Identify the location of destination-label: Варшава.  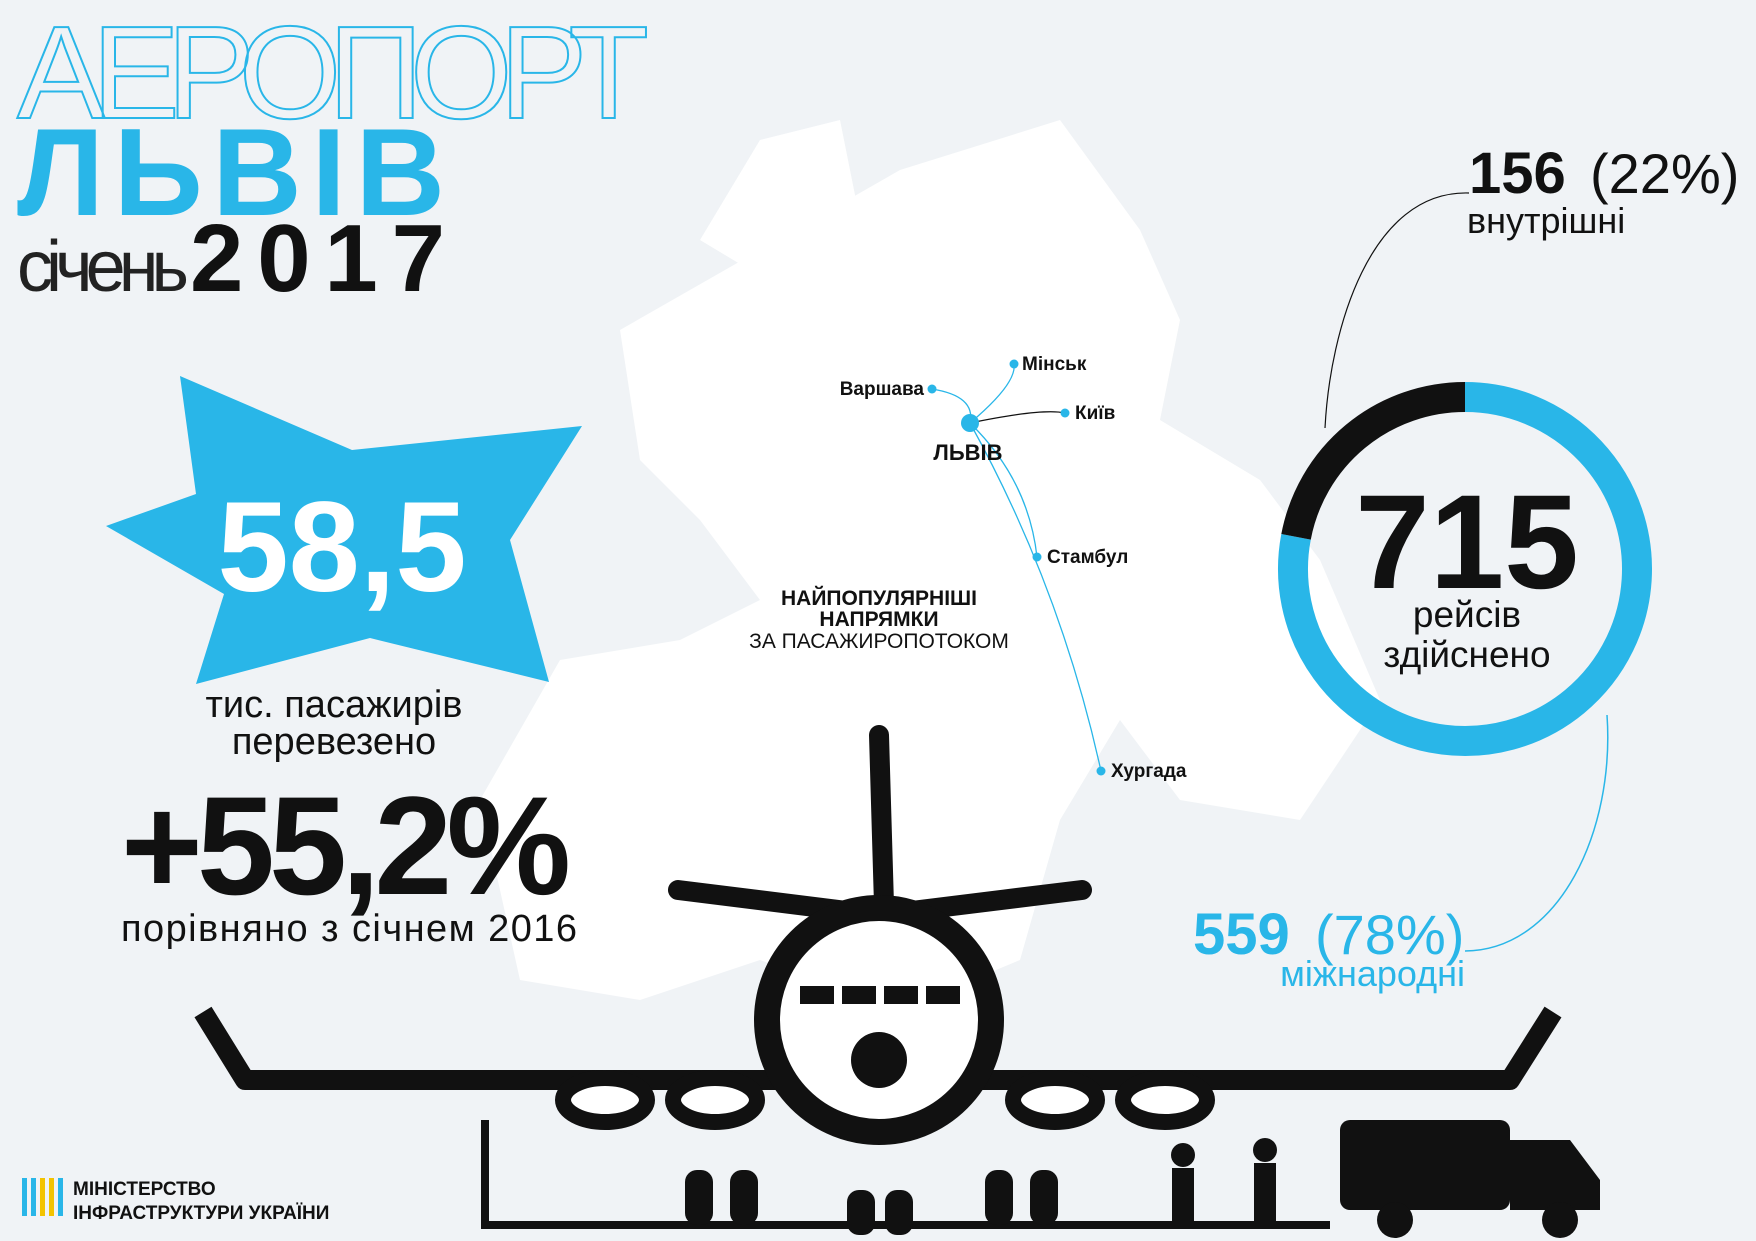
(882, 389).